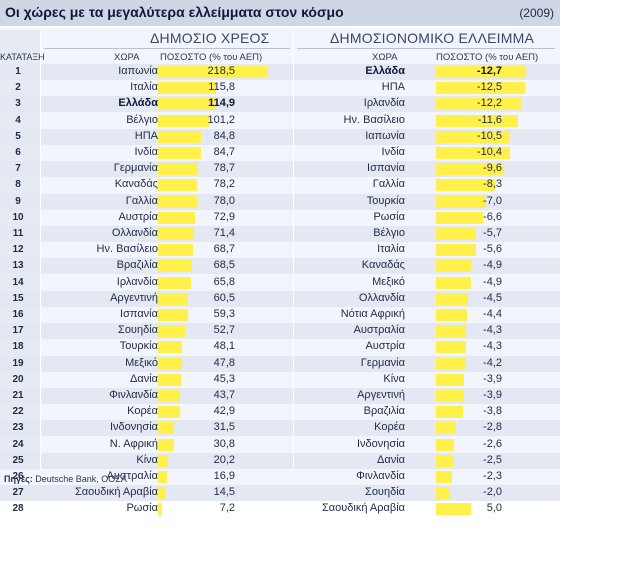 This screenshot has height=564, width=640. What do you see at coordinates (280, 477) in the screenshot?
I see `table-row: 26 Αυστραλία 16,9 Φινλανδία -2,3` at bounding box center [280, 477].